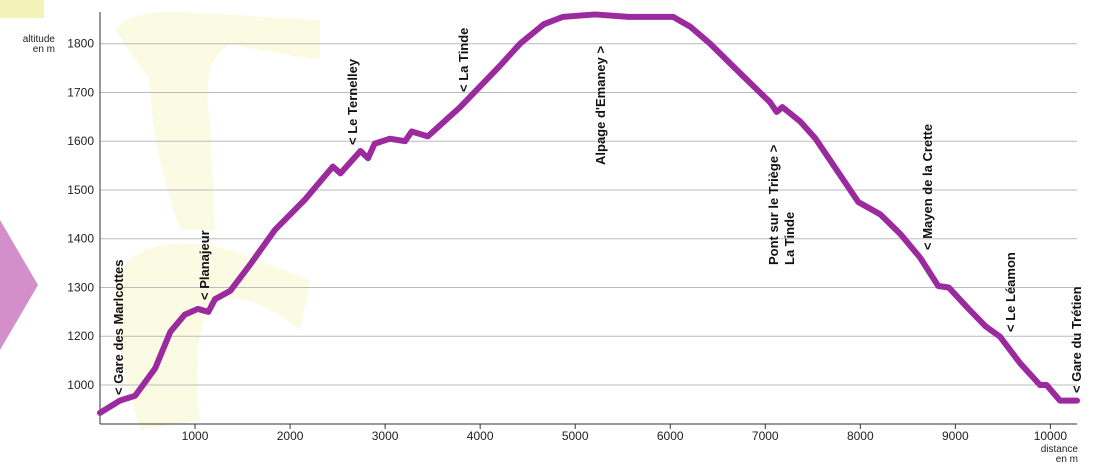 The height and width of the screenshot is (466, 1094). I want to click on y-tick-label: 1700, so click(80, 92).